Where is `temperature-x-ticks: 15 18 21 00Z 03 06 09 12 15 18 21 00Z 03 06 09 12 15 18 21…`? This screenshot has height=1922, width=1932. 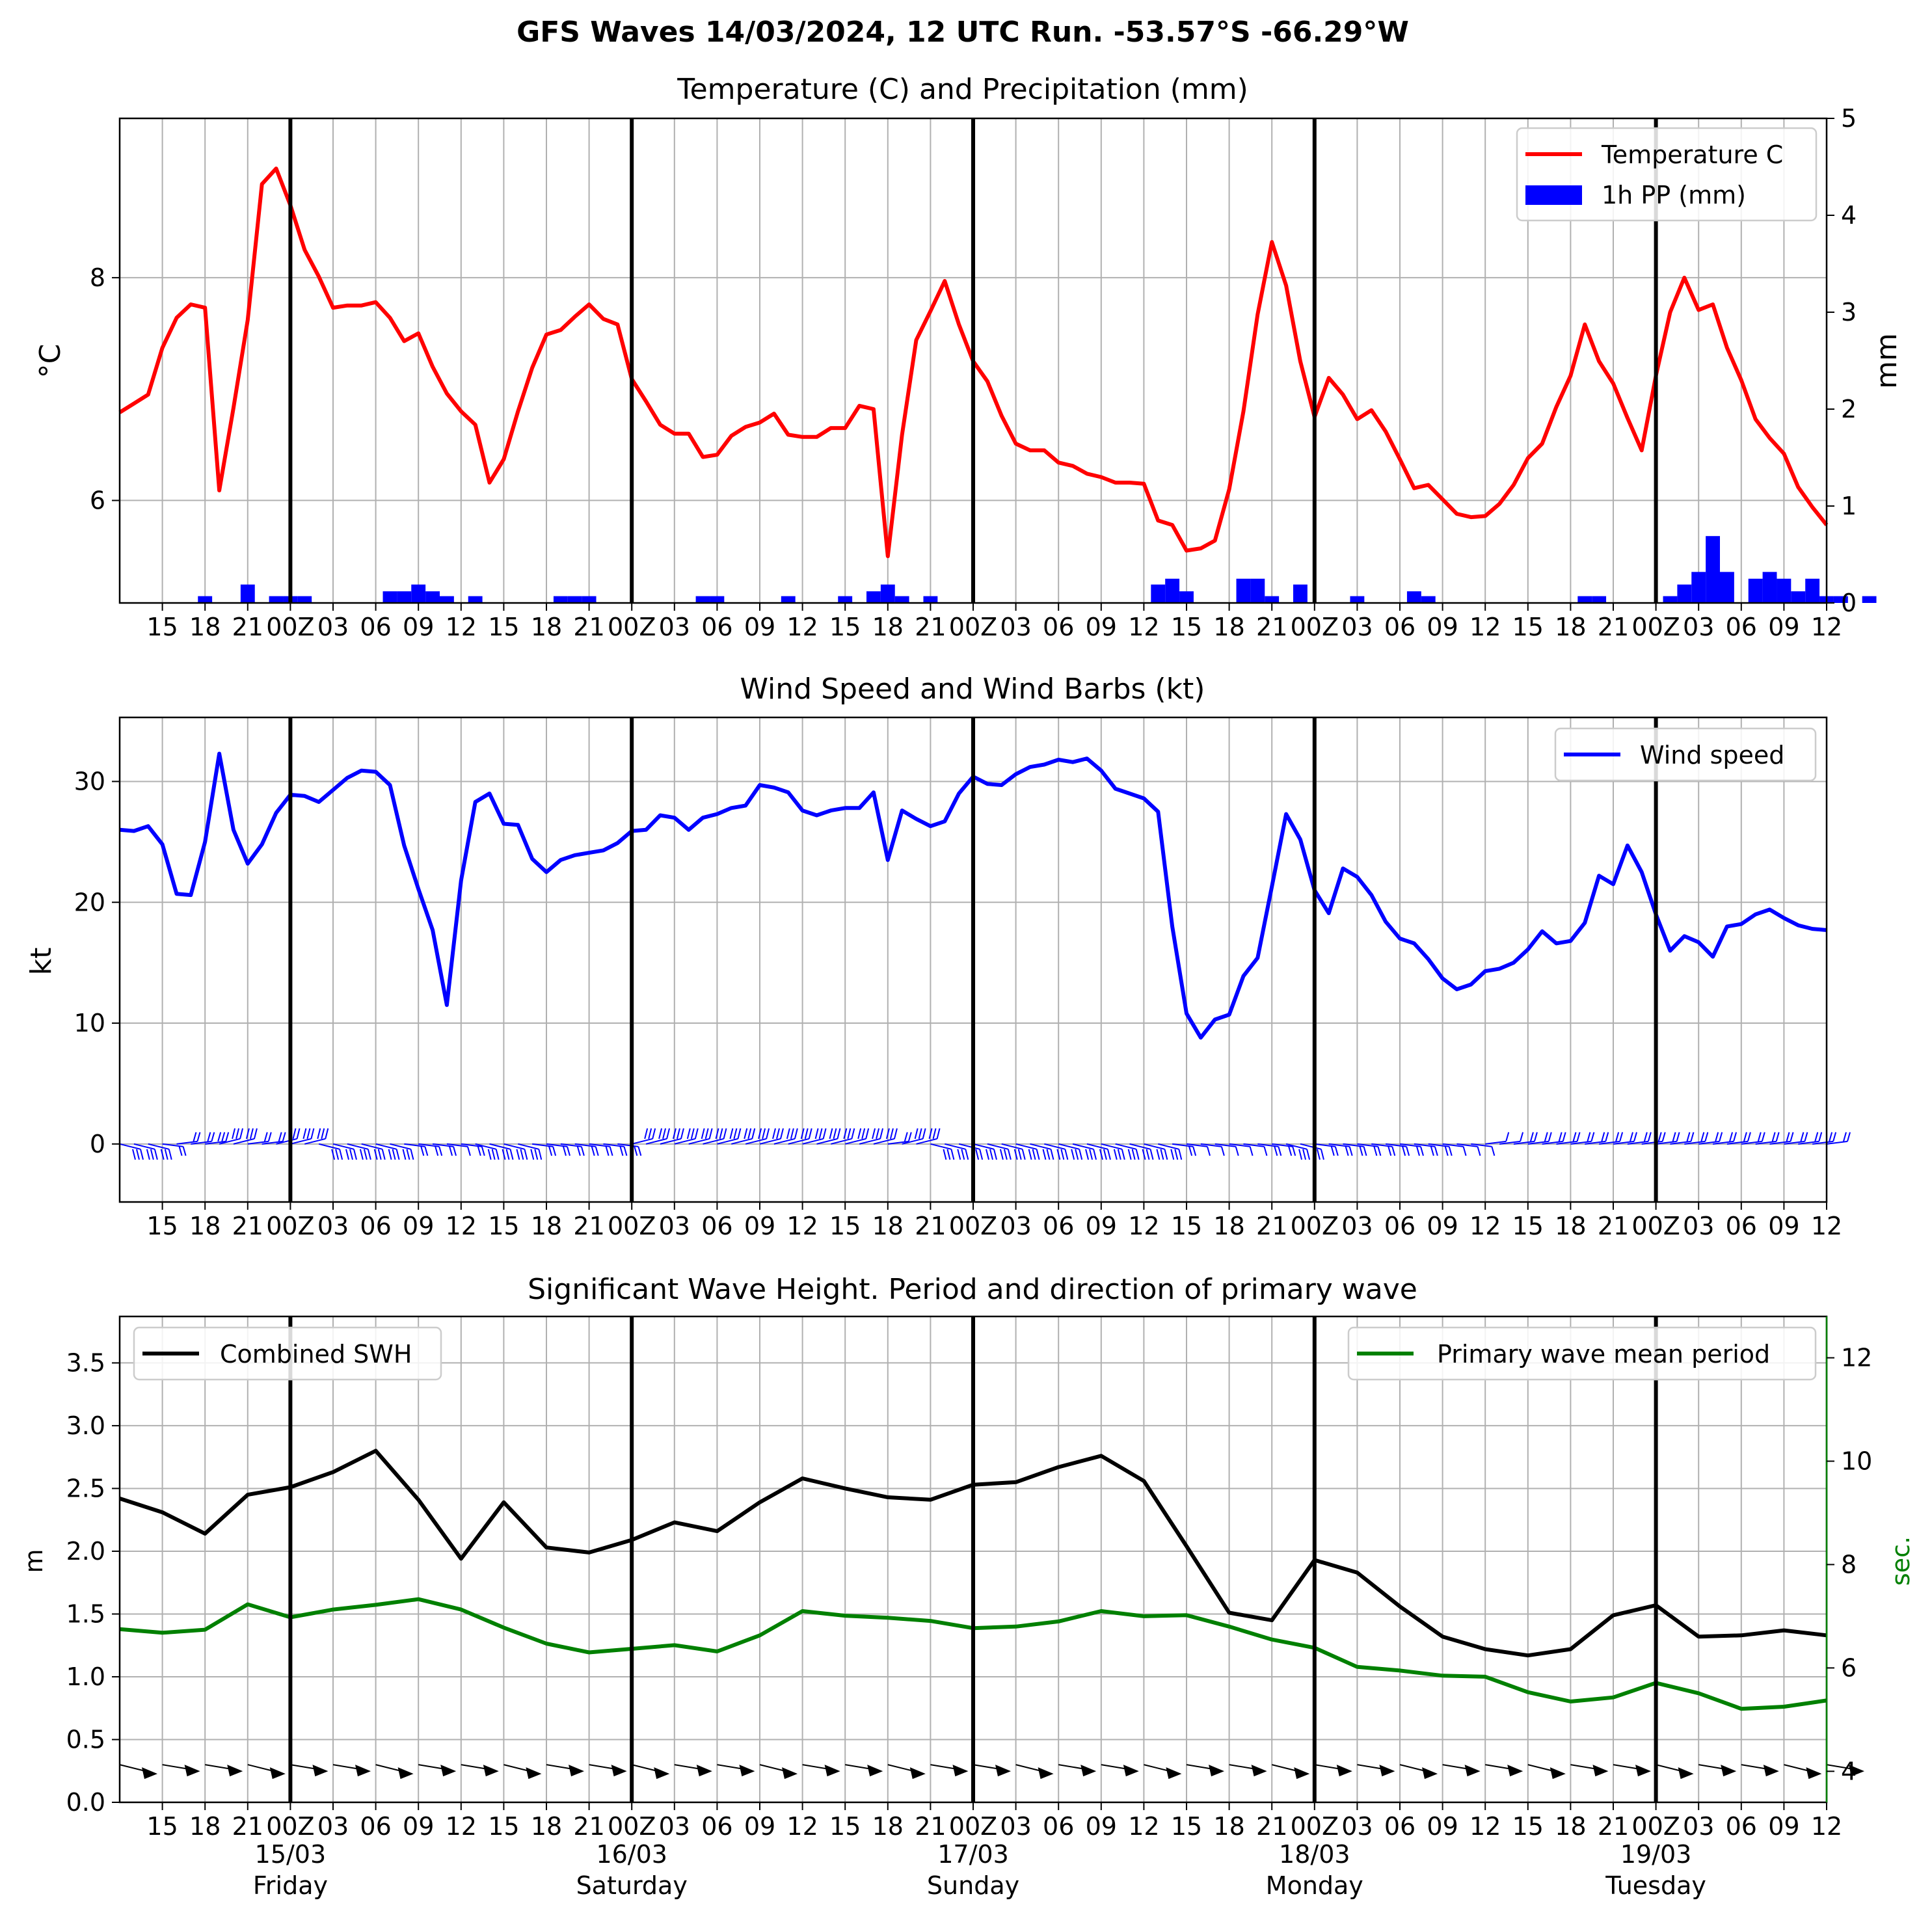
temperature-x-ticks: 15 18 21 00Z 03 06 09 12 15 18 21 00Z 03 06 09 12 15 18 21… is located at coordinates (994, 622).